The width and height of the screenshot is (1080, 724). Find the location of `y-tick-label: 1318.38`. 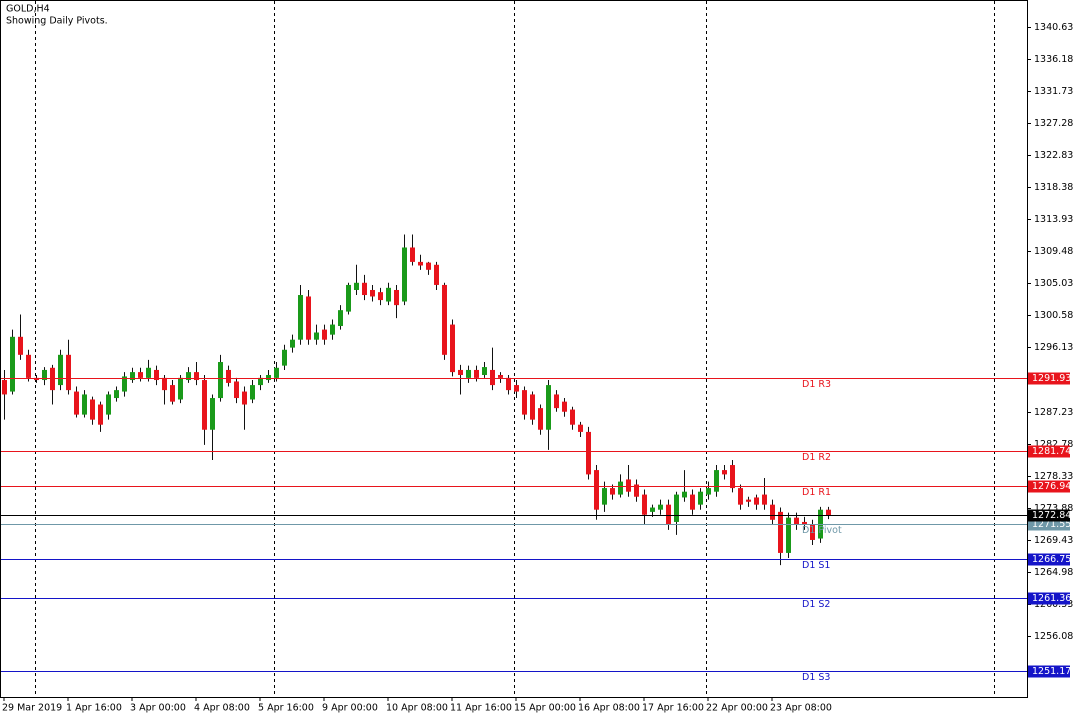

y-tick-label: 1318.38 is located at coordinates (1053, 187).